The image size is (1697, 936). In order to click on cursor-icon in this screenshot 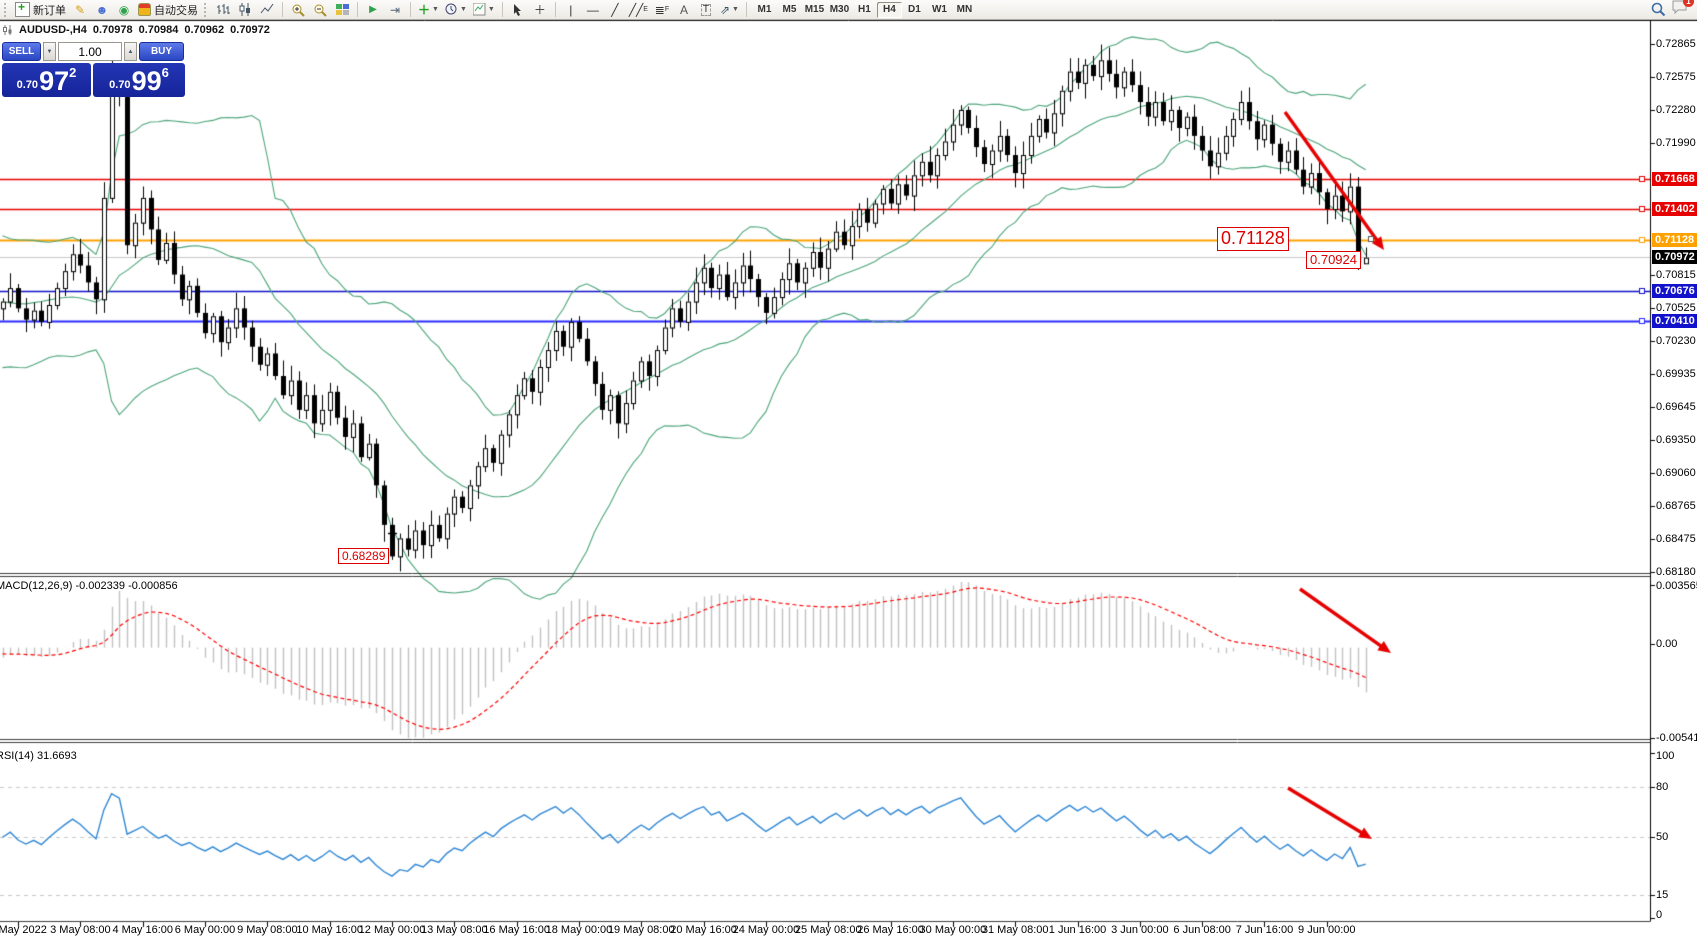, I will do `click(517, 10)`.